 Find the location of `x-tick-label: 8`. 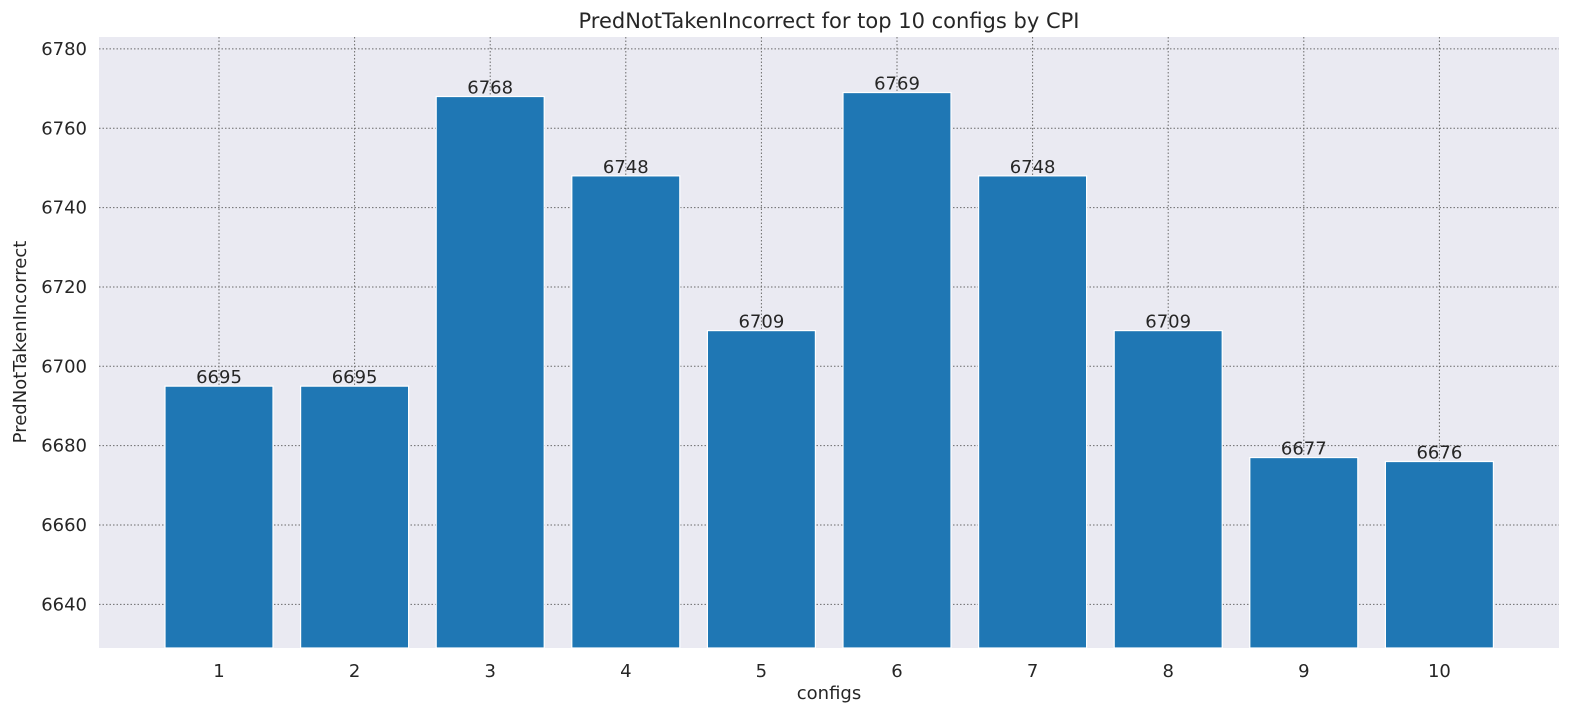

x-tick-label: 8 is located at coordinates (1167, 671).